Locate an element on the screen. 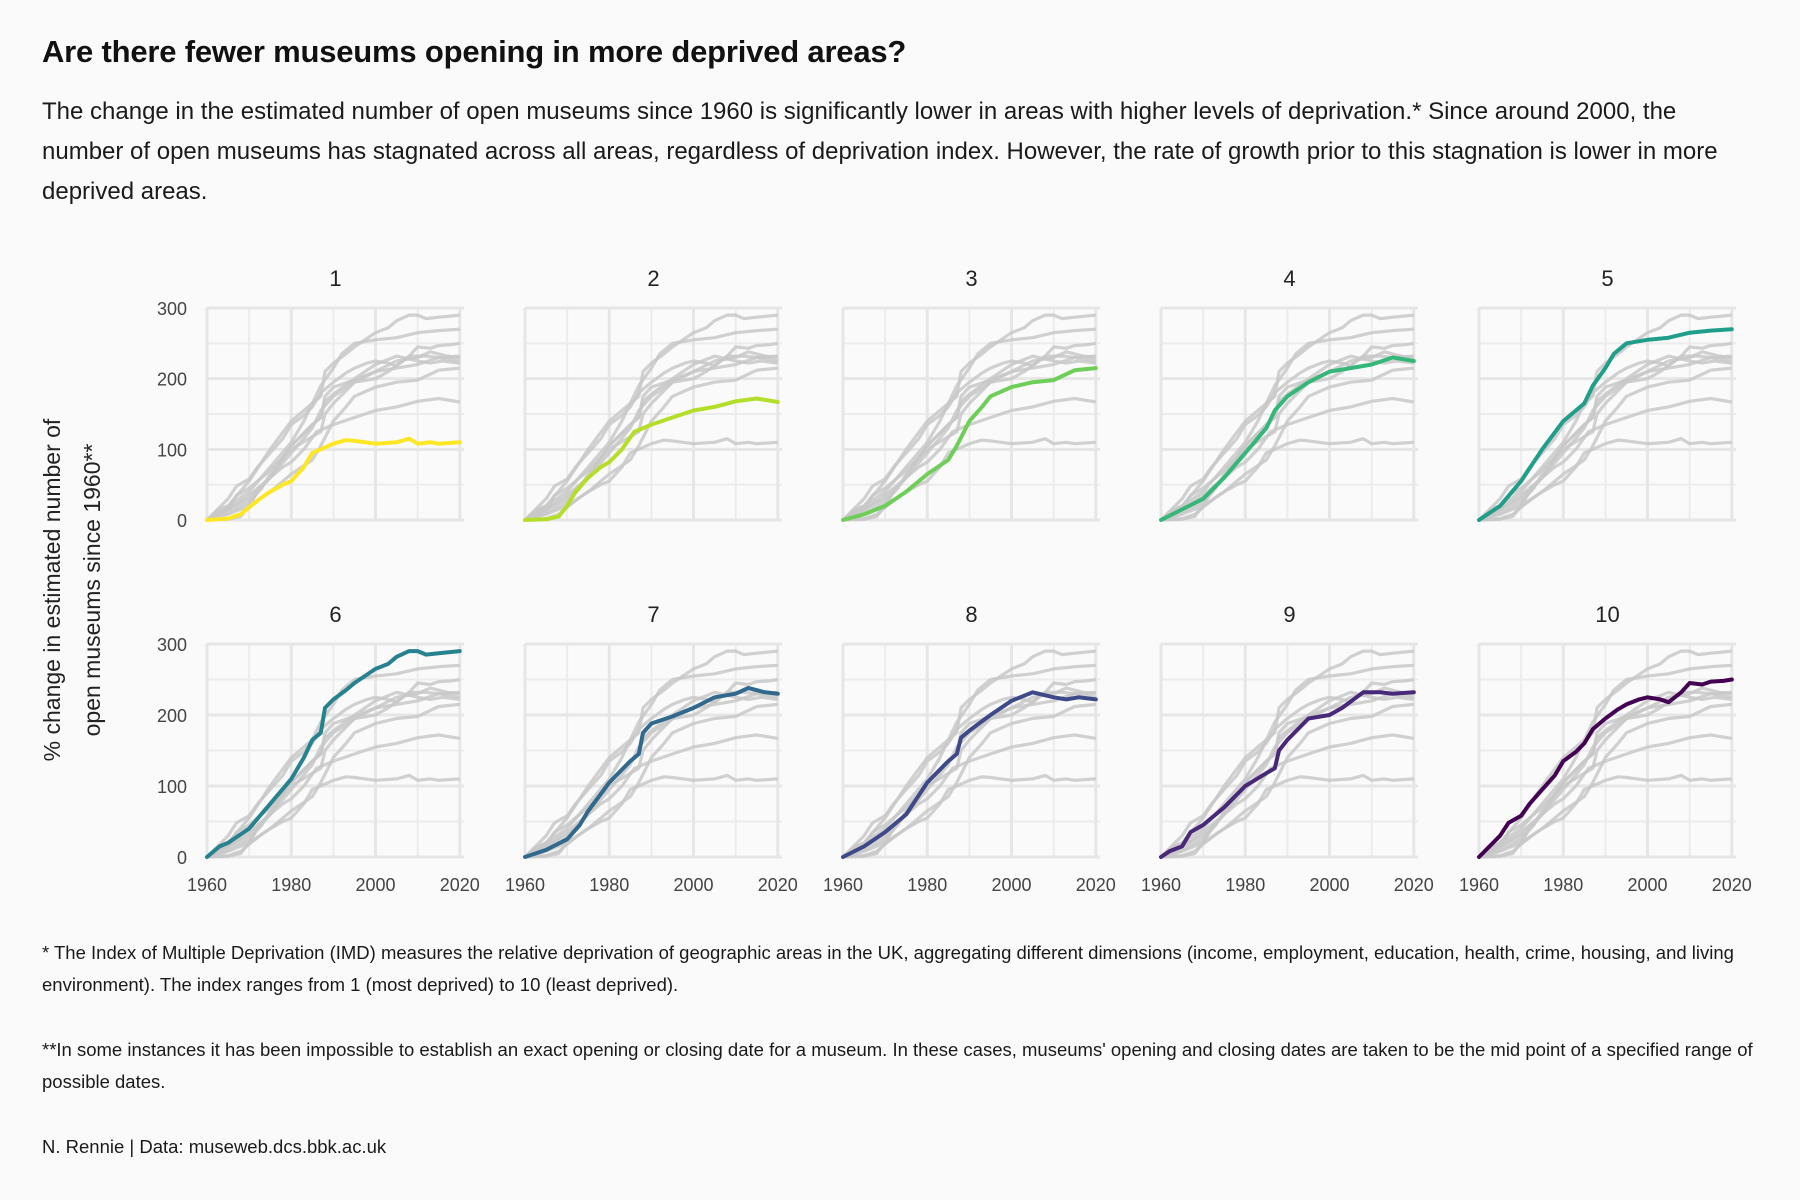 The height and width of the screenshot is (1200, 1800). y-axis-title-line-1: % change in estimated number of is located at coordinates (52, 589).